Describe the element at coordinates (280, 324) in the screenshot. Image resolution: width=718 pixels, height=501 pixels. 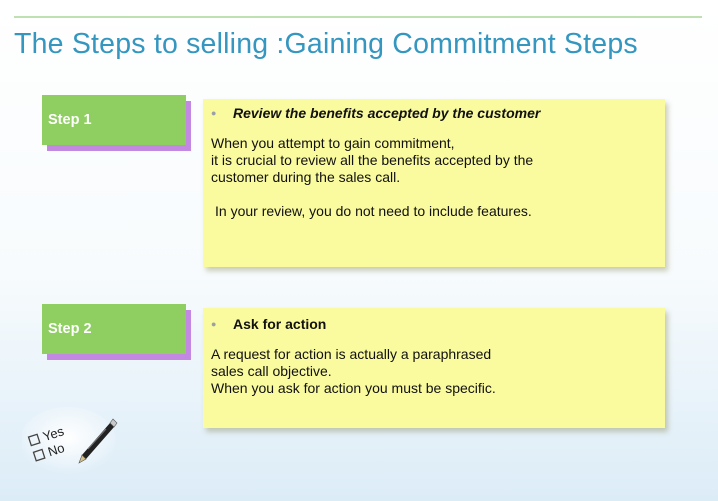
I see `step-2-heading: Ask for action` at that location.